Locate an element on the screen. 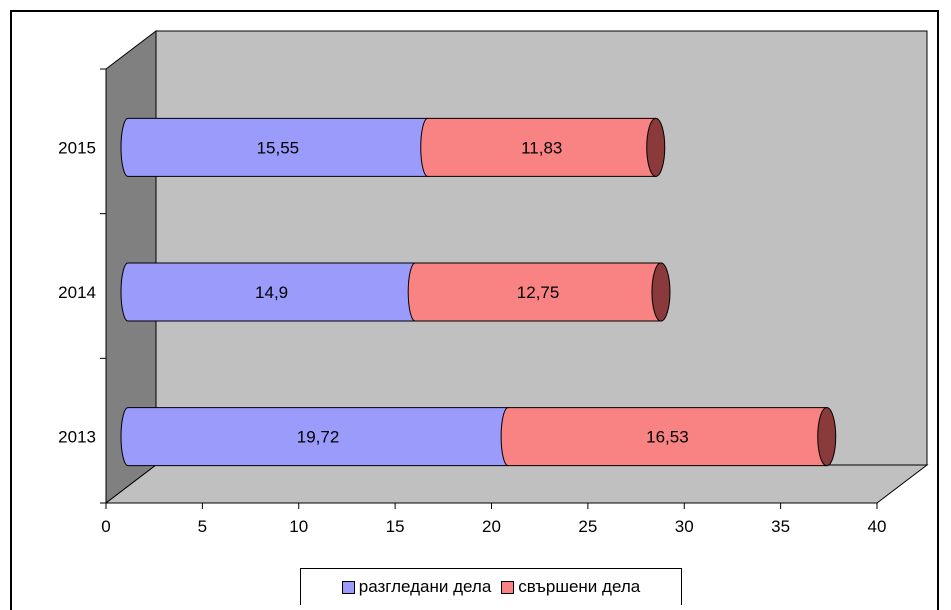  x-tick-label: 35 is located at coordinates (780, 526).